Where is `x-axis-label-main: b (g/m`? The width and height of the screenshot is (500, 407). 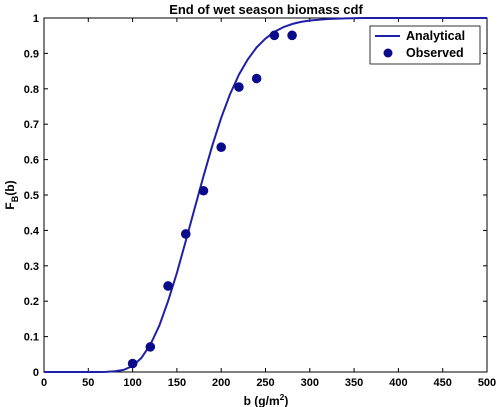 x-axis-label-main: b (g/m is located at coordinates (262, 400).